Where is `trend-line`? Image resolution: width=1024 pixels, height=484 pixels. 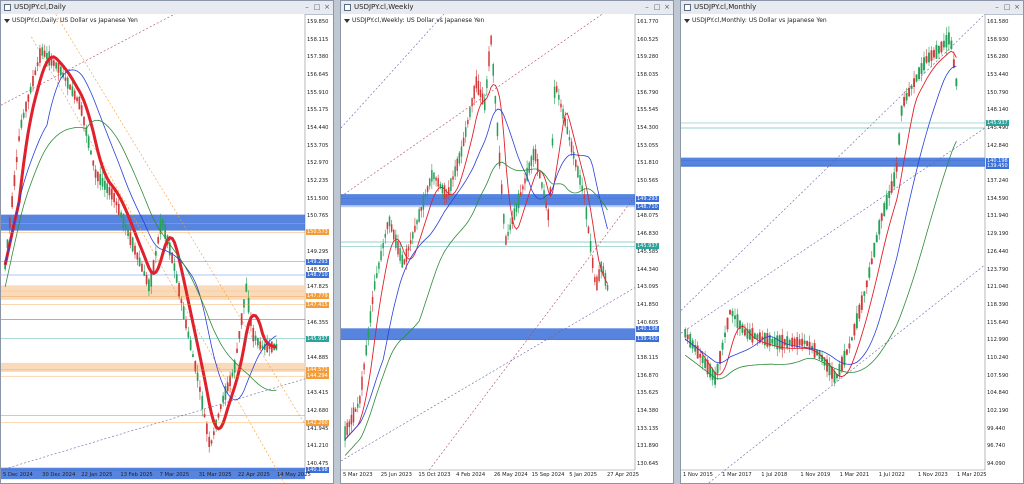 trend-line is located at coordinates (393, 71).